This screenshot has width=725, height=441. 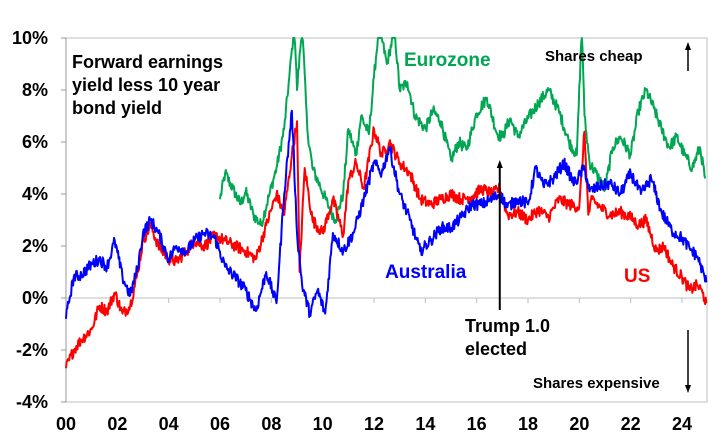 I want to click on up-arrow-head-icon, so click(x=688, y=46).